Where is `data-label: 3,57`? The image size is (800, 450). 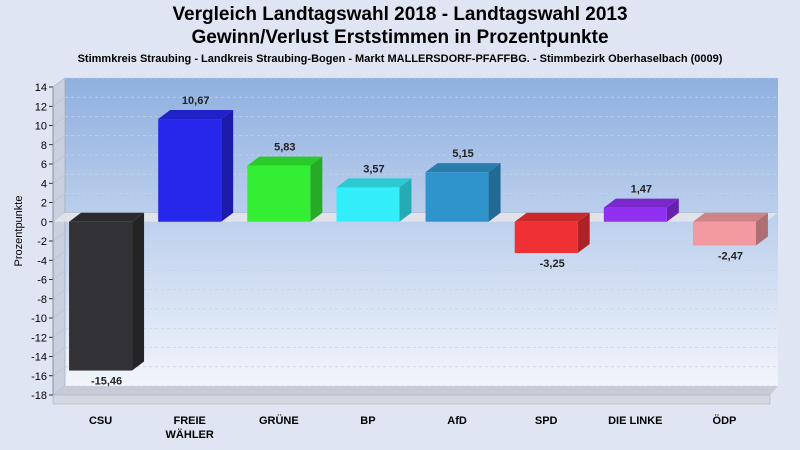 data-label: 3,57 is located at coordinates (373, 169).